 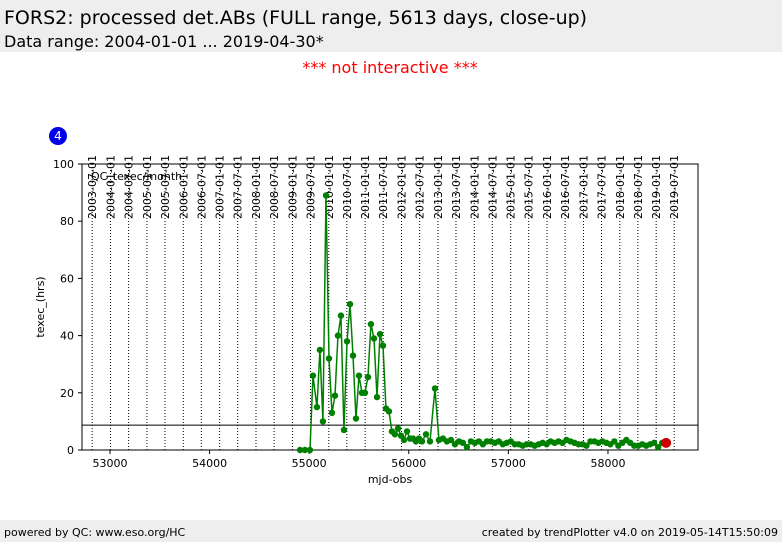 I want to click on date-tick-label: 2013-01-01, so click(x=438, y=187).